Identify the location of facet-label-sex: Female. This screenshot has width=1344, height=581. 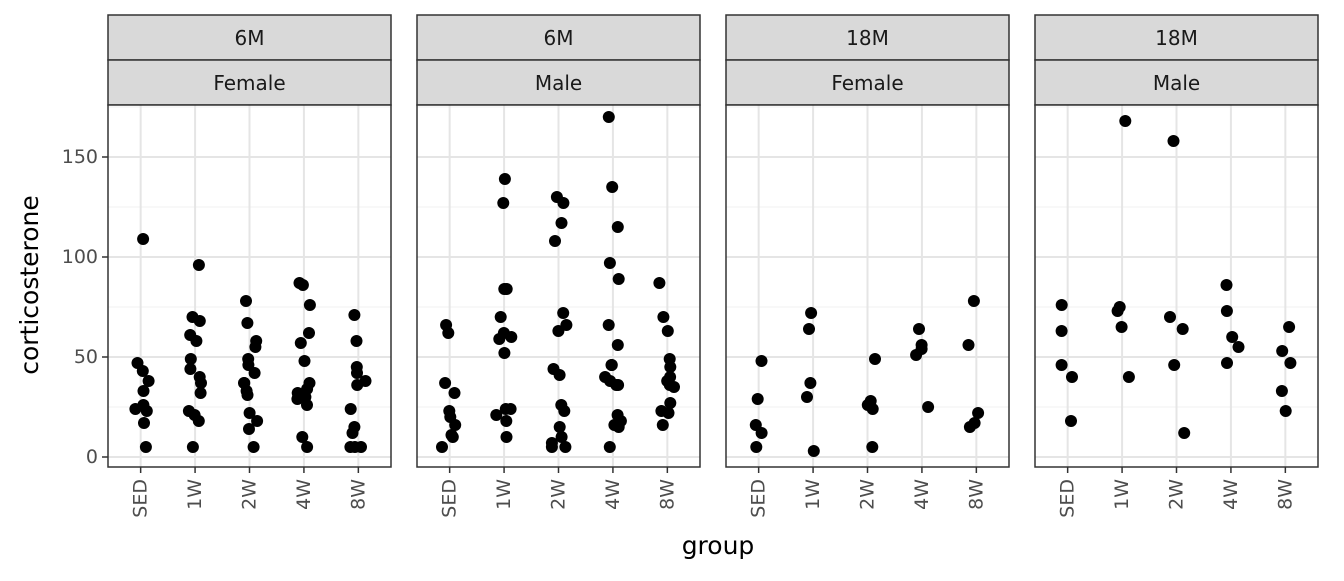
(249, 83).